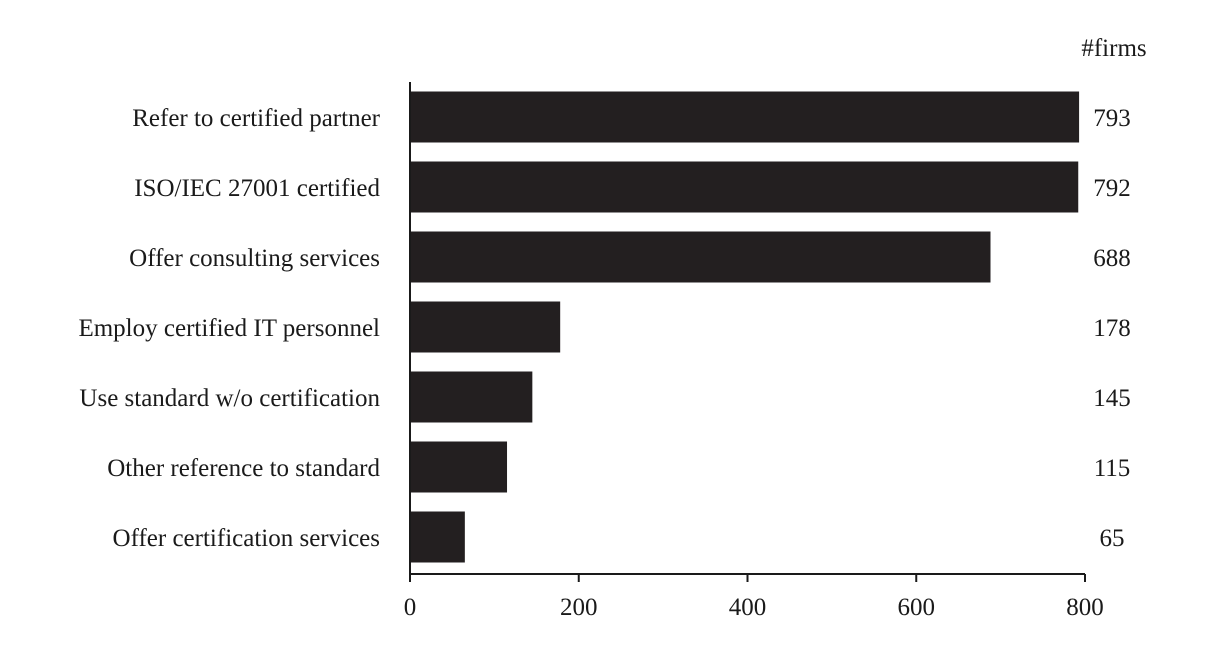 Image resolution: width=1214 pixels, height=667 pixels. What do you see at coordinates (1113, 48) in the screenshot?
I see `value-column-header: #firms` at bounding box center [1113, 48].